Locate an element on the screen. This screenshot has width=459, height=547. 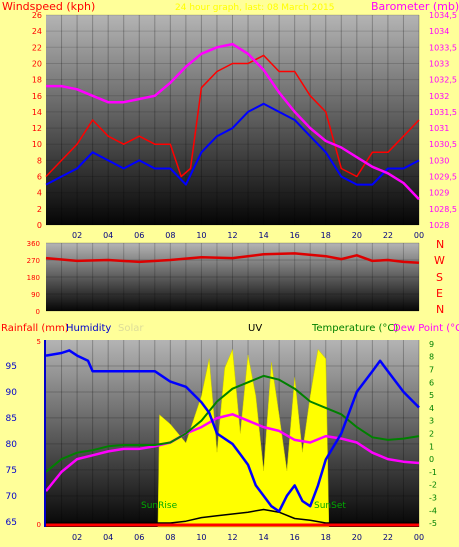
compass-s: S is located at coordinates (439, 277).